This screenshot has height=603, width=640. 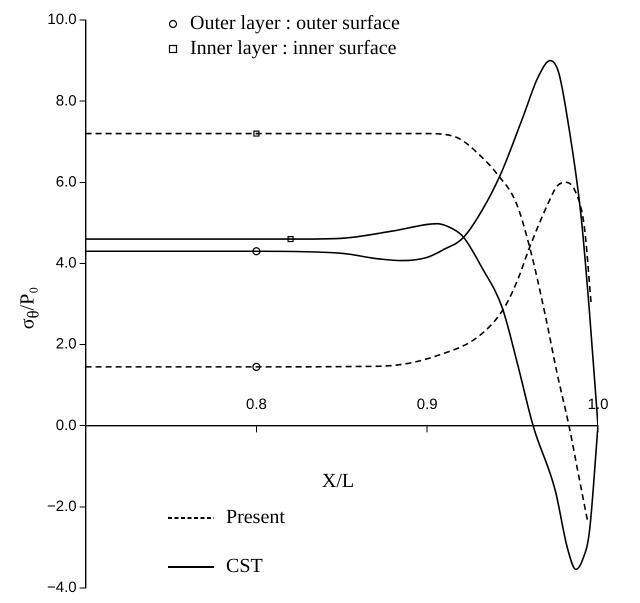 What do you see at coordinates (293, 48) in the screenshot?
I see `legend-label: Inner layer : inner surface` at bounding box center [293, 48].